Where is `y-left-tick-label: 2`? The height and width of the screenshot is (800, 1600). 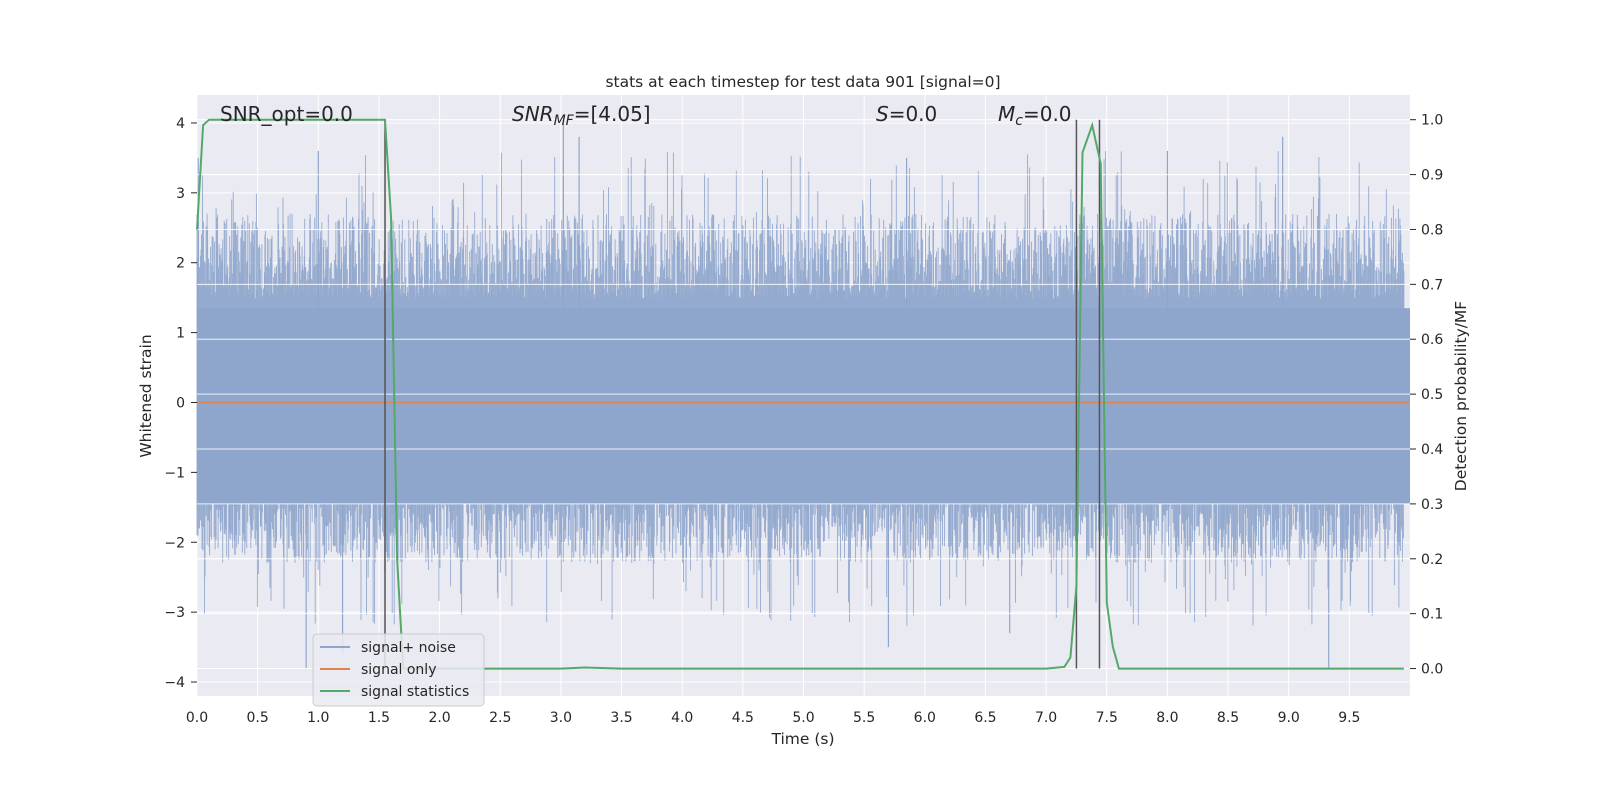 y-left-tick-label: 2 is located at coordinates (180, 264).